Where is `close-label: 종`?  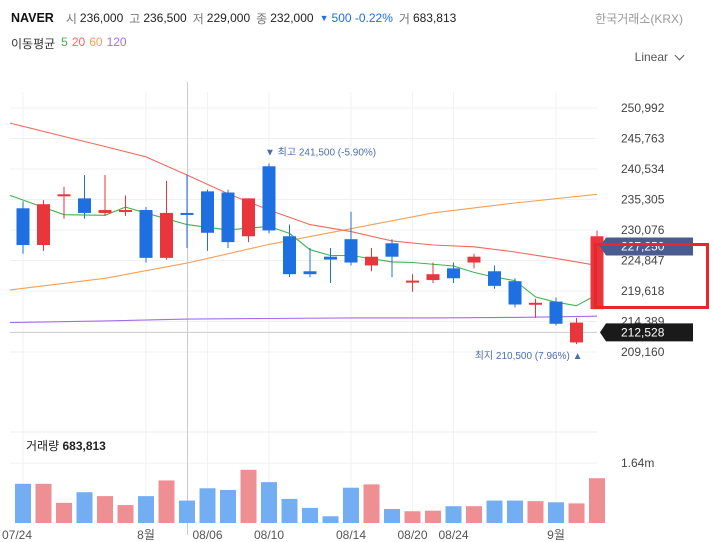
close-label: 종 is located at coordinates (262, 18).